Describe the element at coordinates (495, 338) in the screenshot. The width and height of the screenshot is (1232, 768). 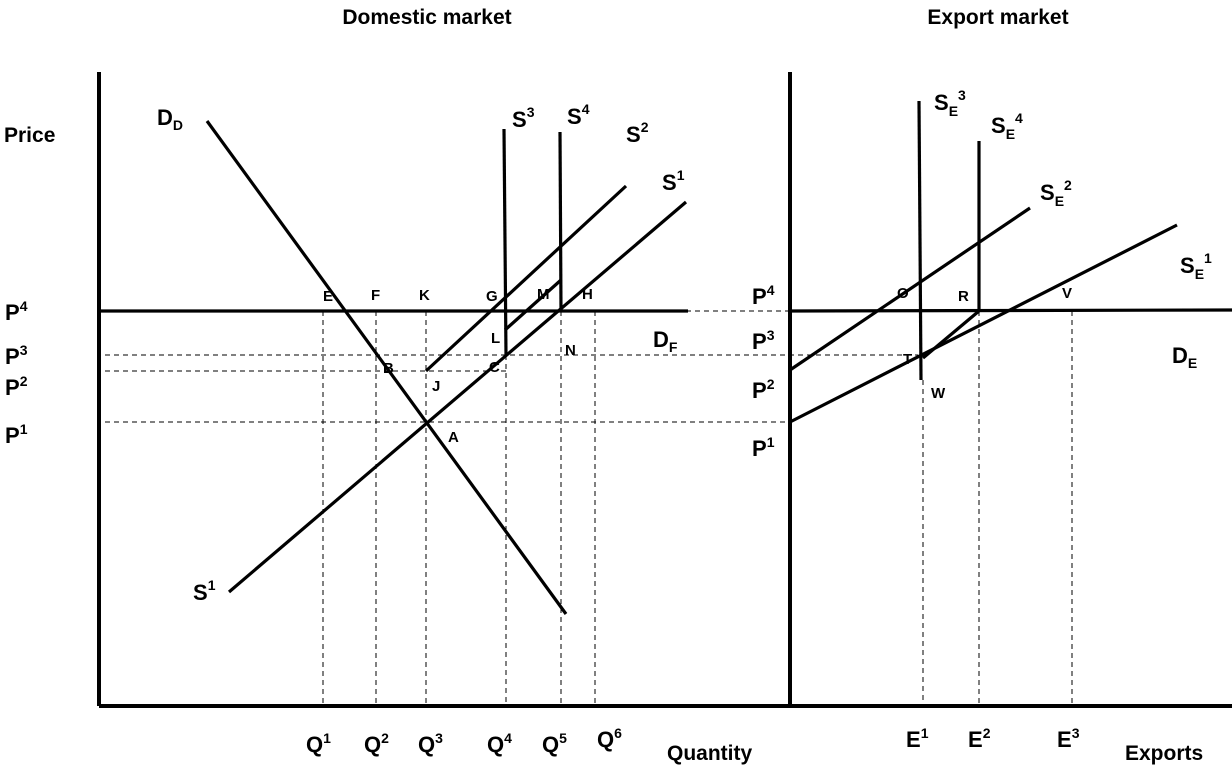
I see `point-l: L` at that location.